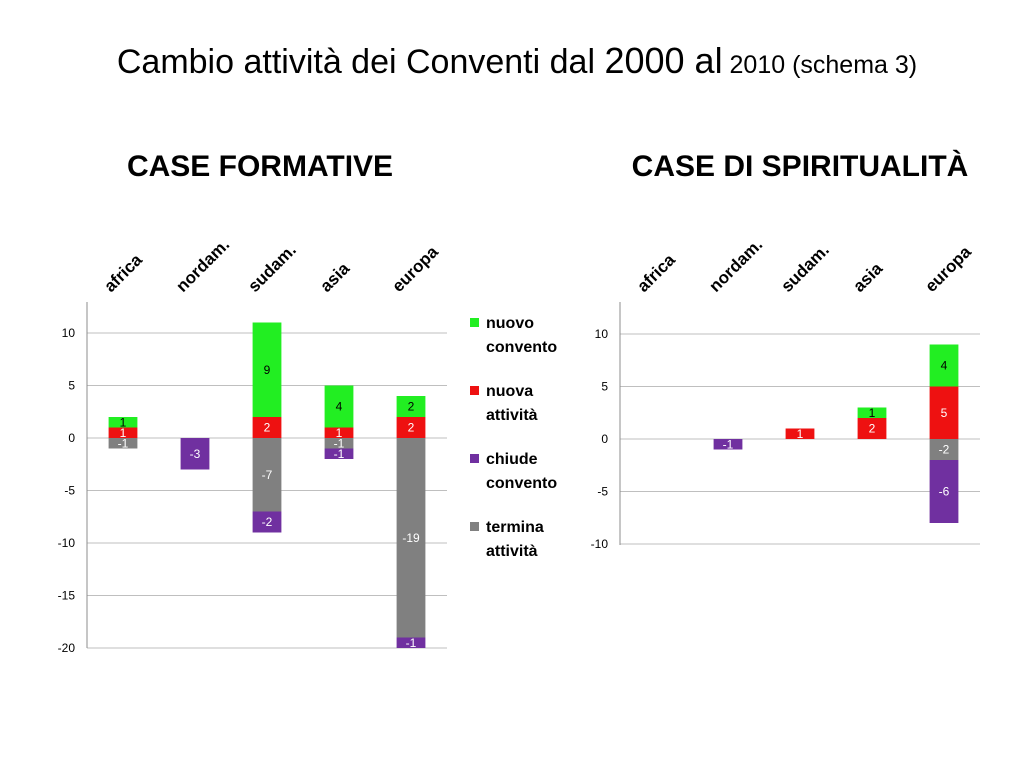 The height and width of the screenshot is (768, 1024). I want to click on spirituality-data-label: 4, so click(944, 366).